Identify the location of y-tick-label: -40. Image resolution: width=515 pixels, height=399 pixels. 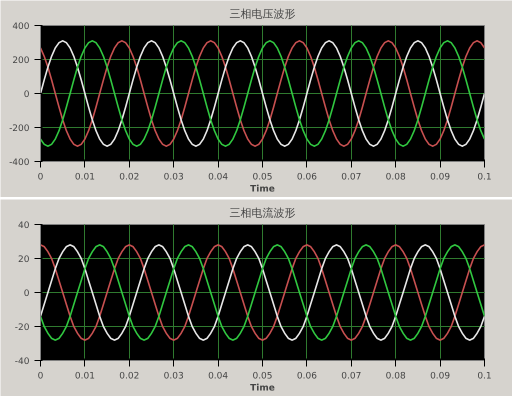
(22, 362).